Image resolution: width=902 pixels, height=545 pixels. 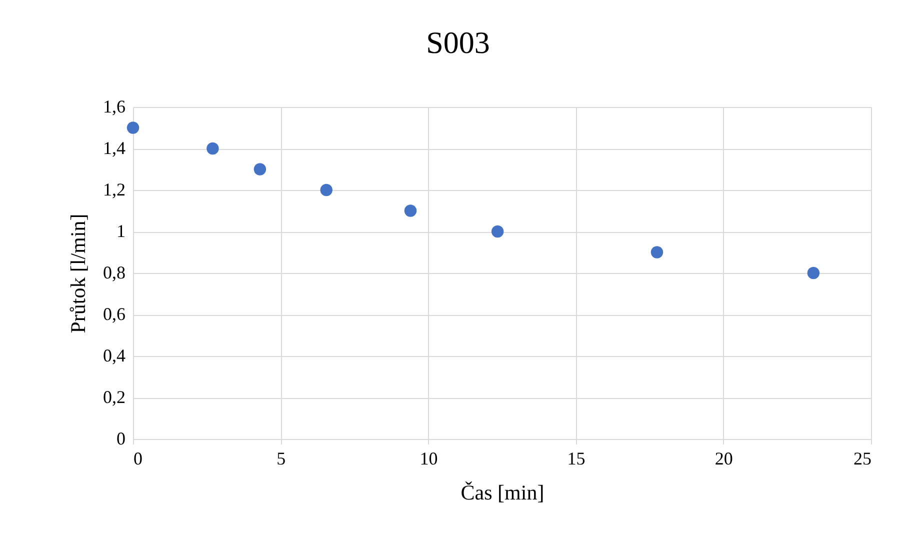 I want to click on y-tick-label: 0,6, so click(x=114, y=314).